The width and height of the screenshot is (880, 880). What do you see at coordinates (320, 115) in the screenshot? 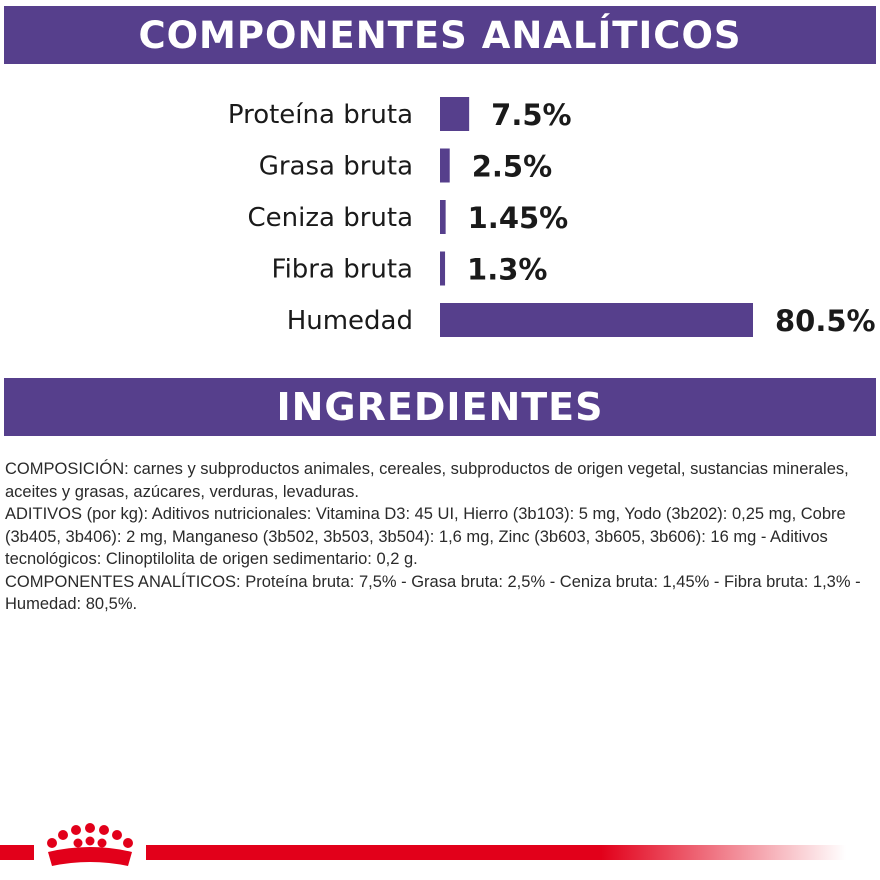
I see `category-label: Proteína bruta` at bounding box center [320, 115].